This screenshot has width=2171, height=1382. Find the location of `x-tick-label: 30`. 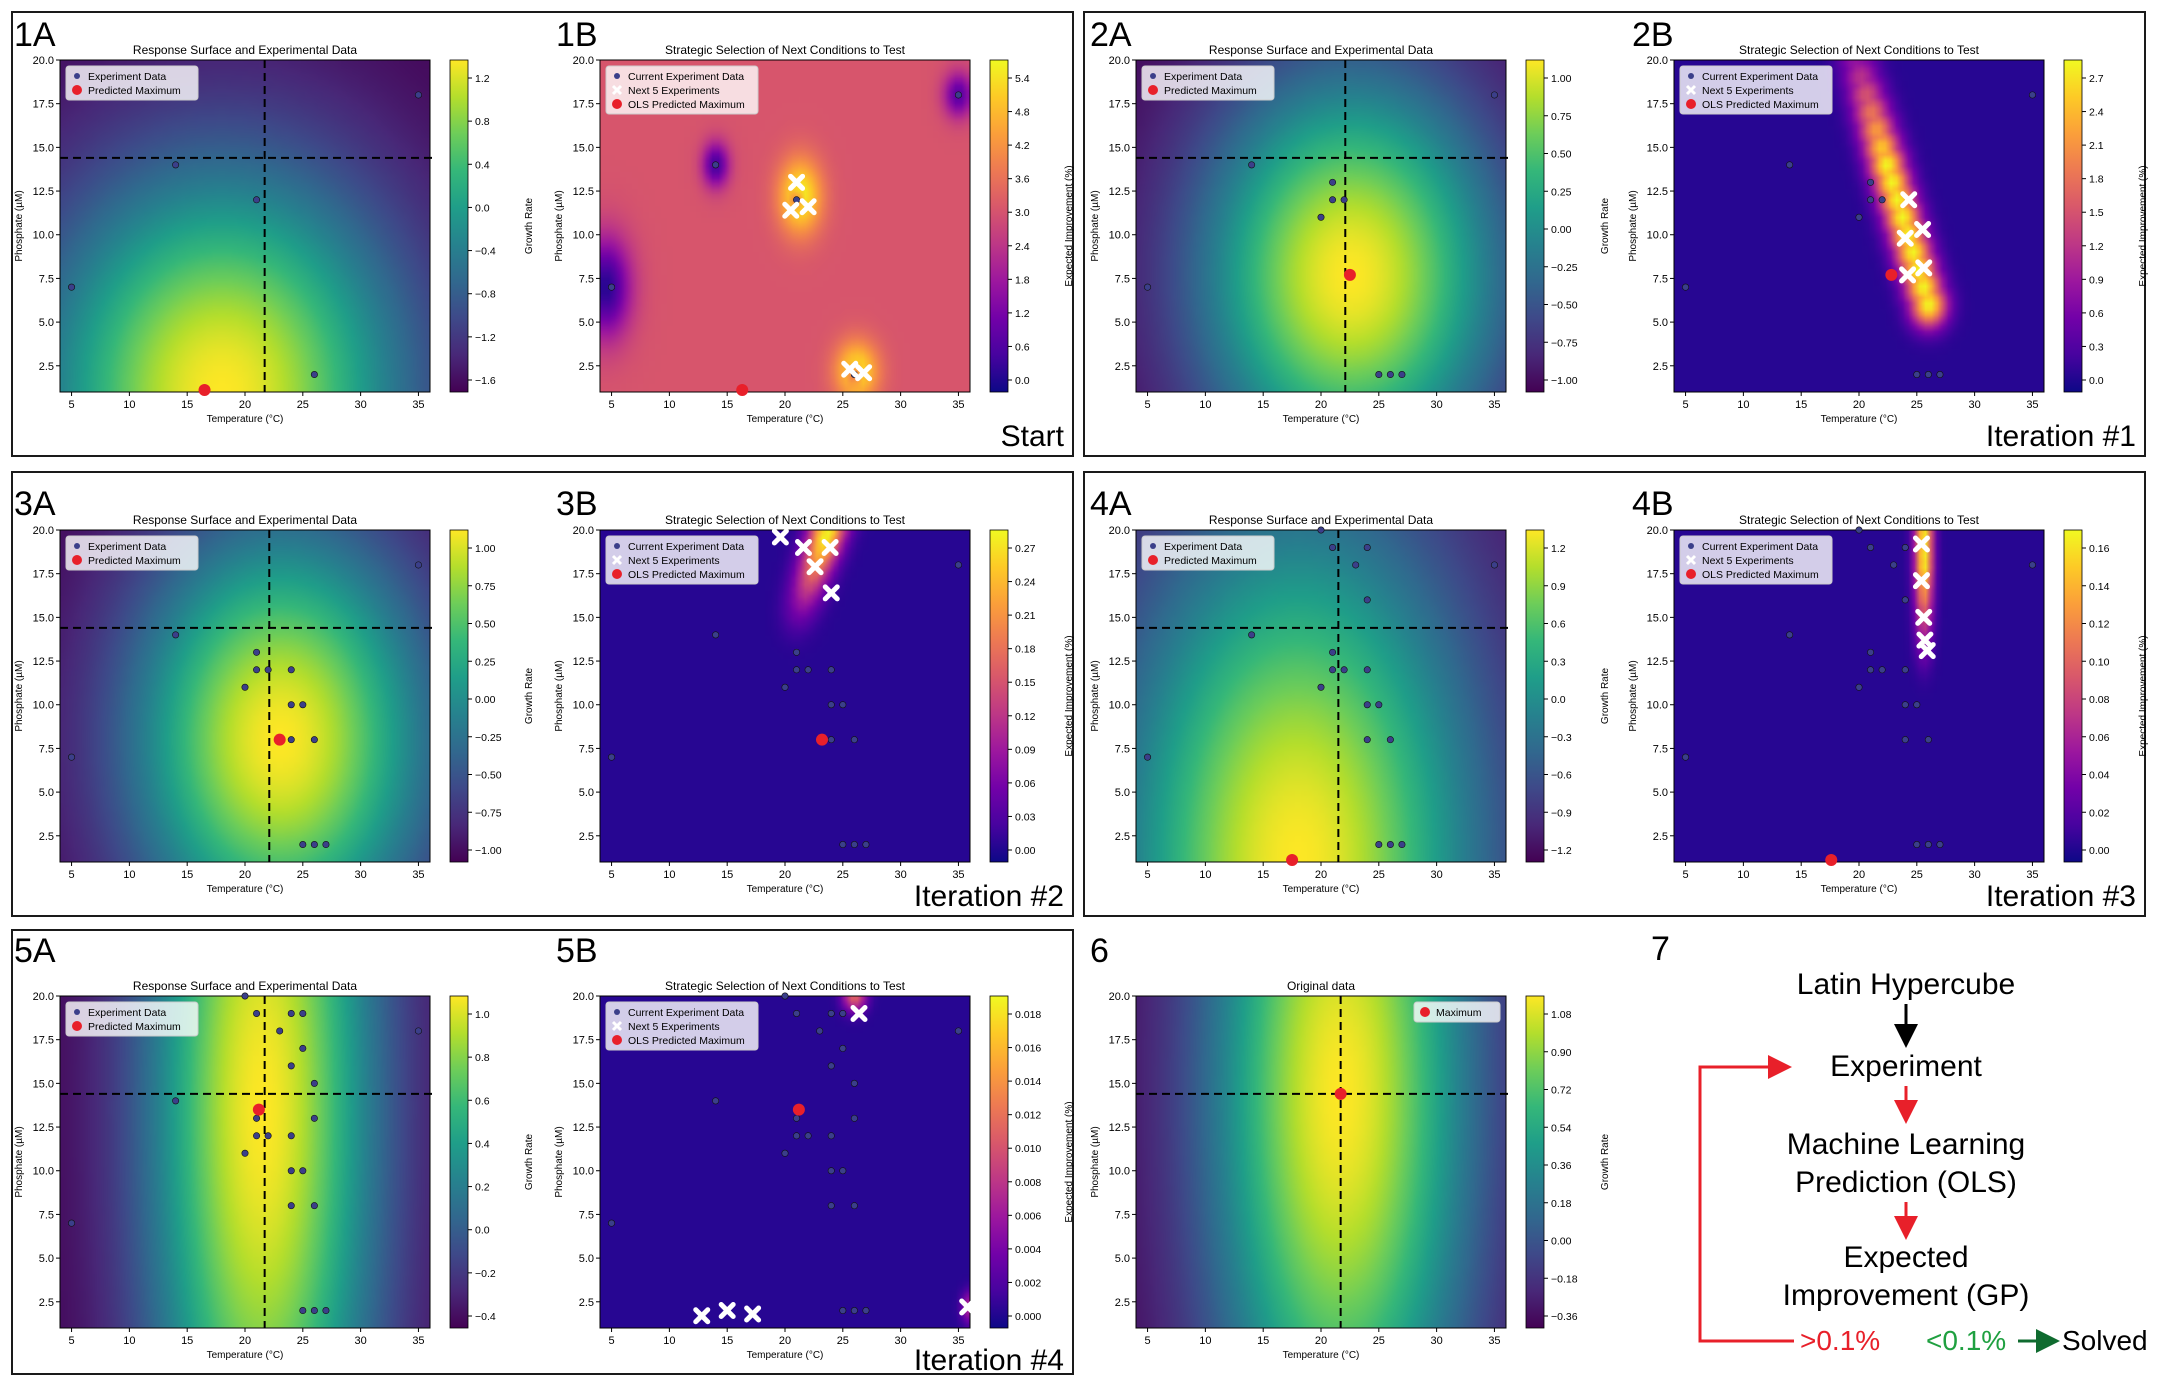

x-tick-label: 30 is located at coordinates (901, 1341).